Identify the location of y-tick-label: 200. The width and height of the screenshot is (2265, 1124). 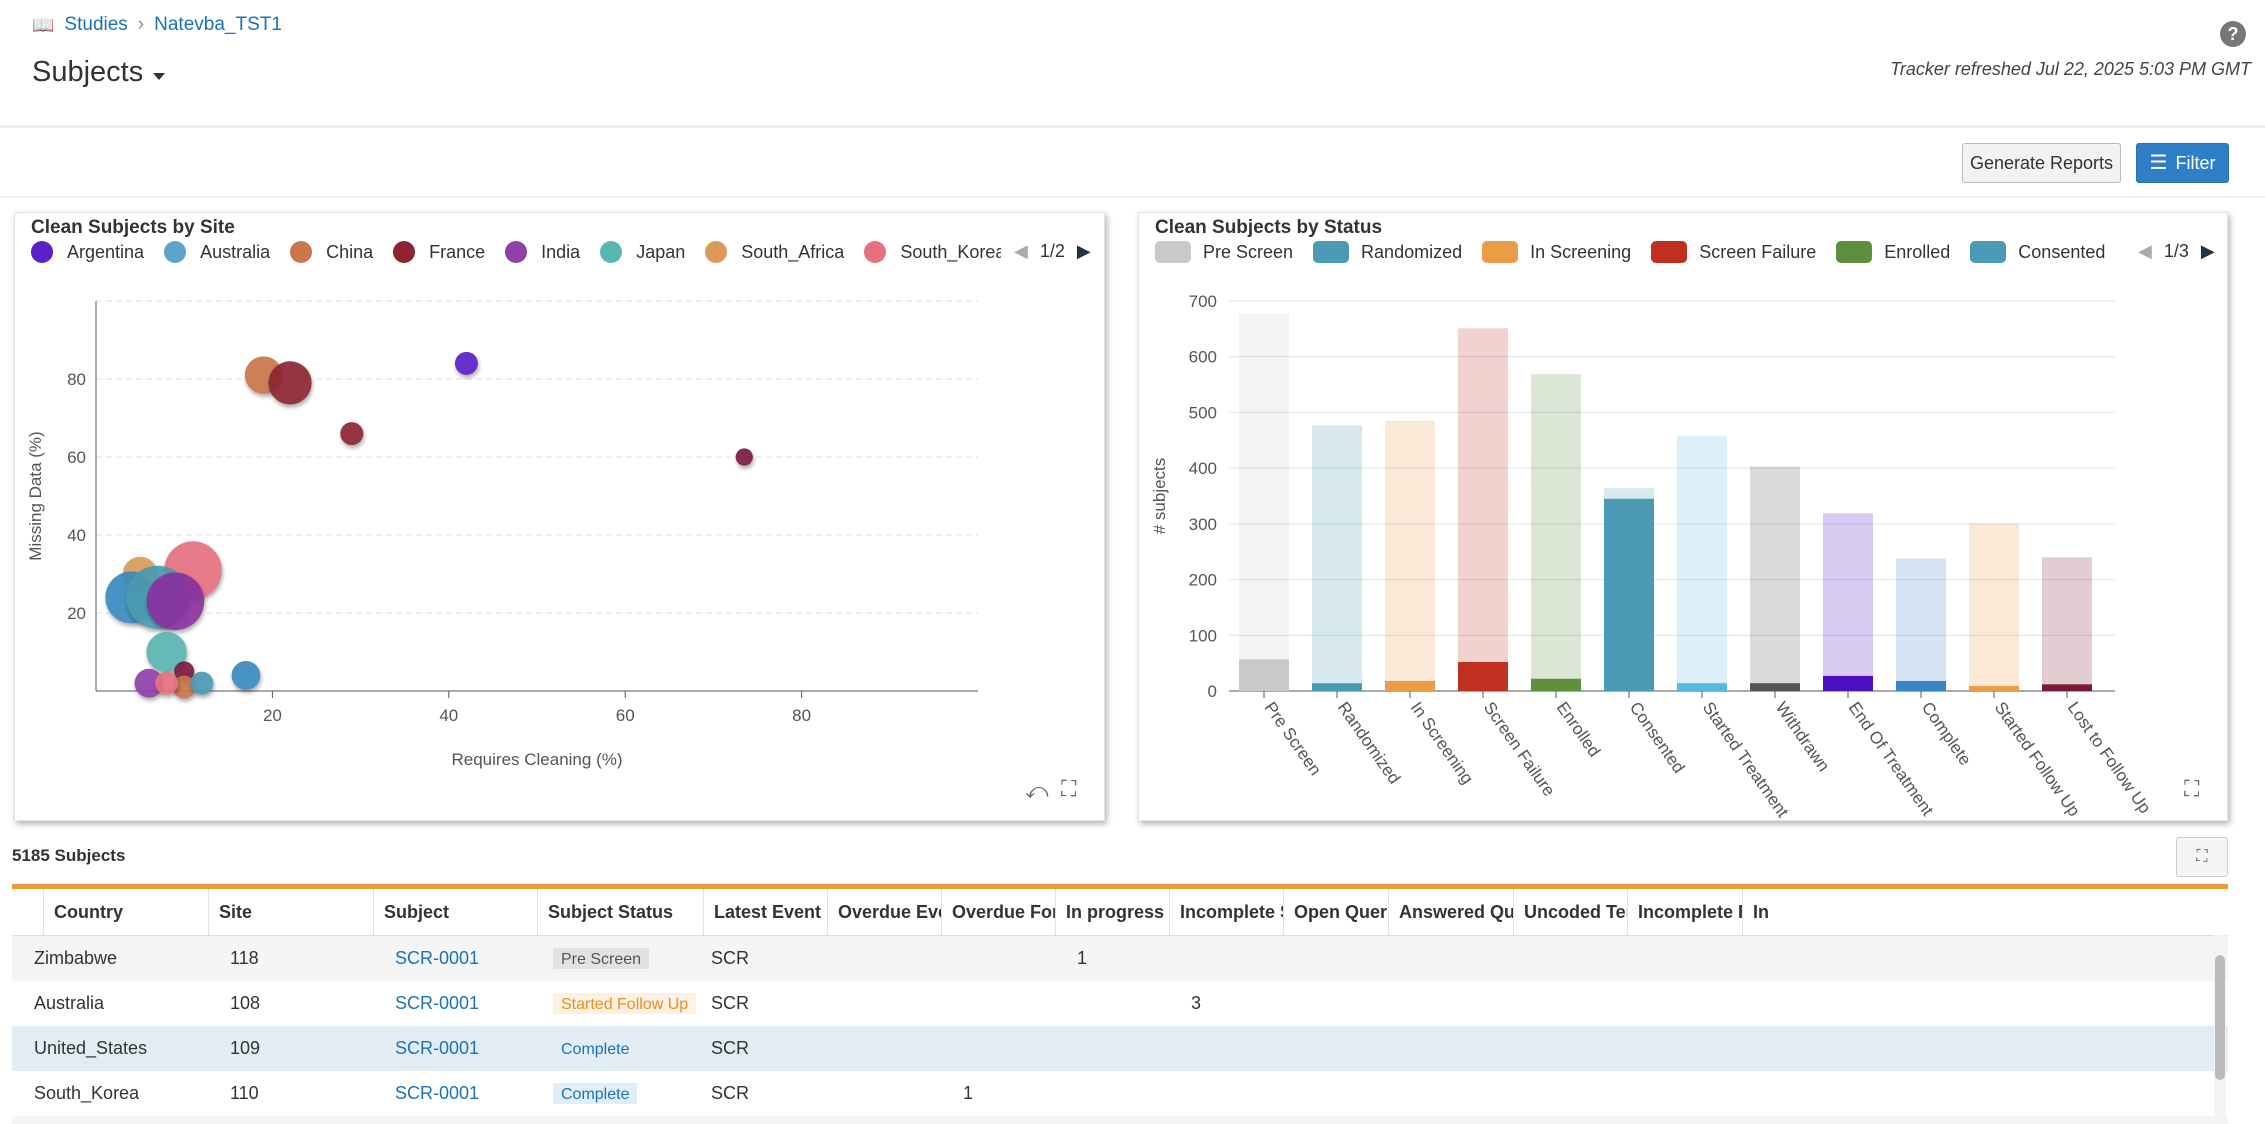
(1203, 580).